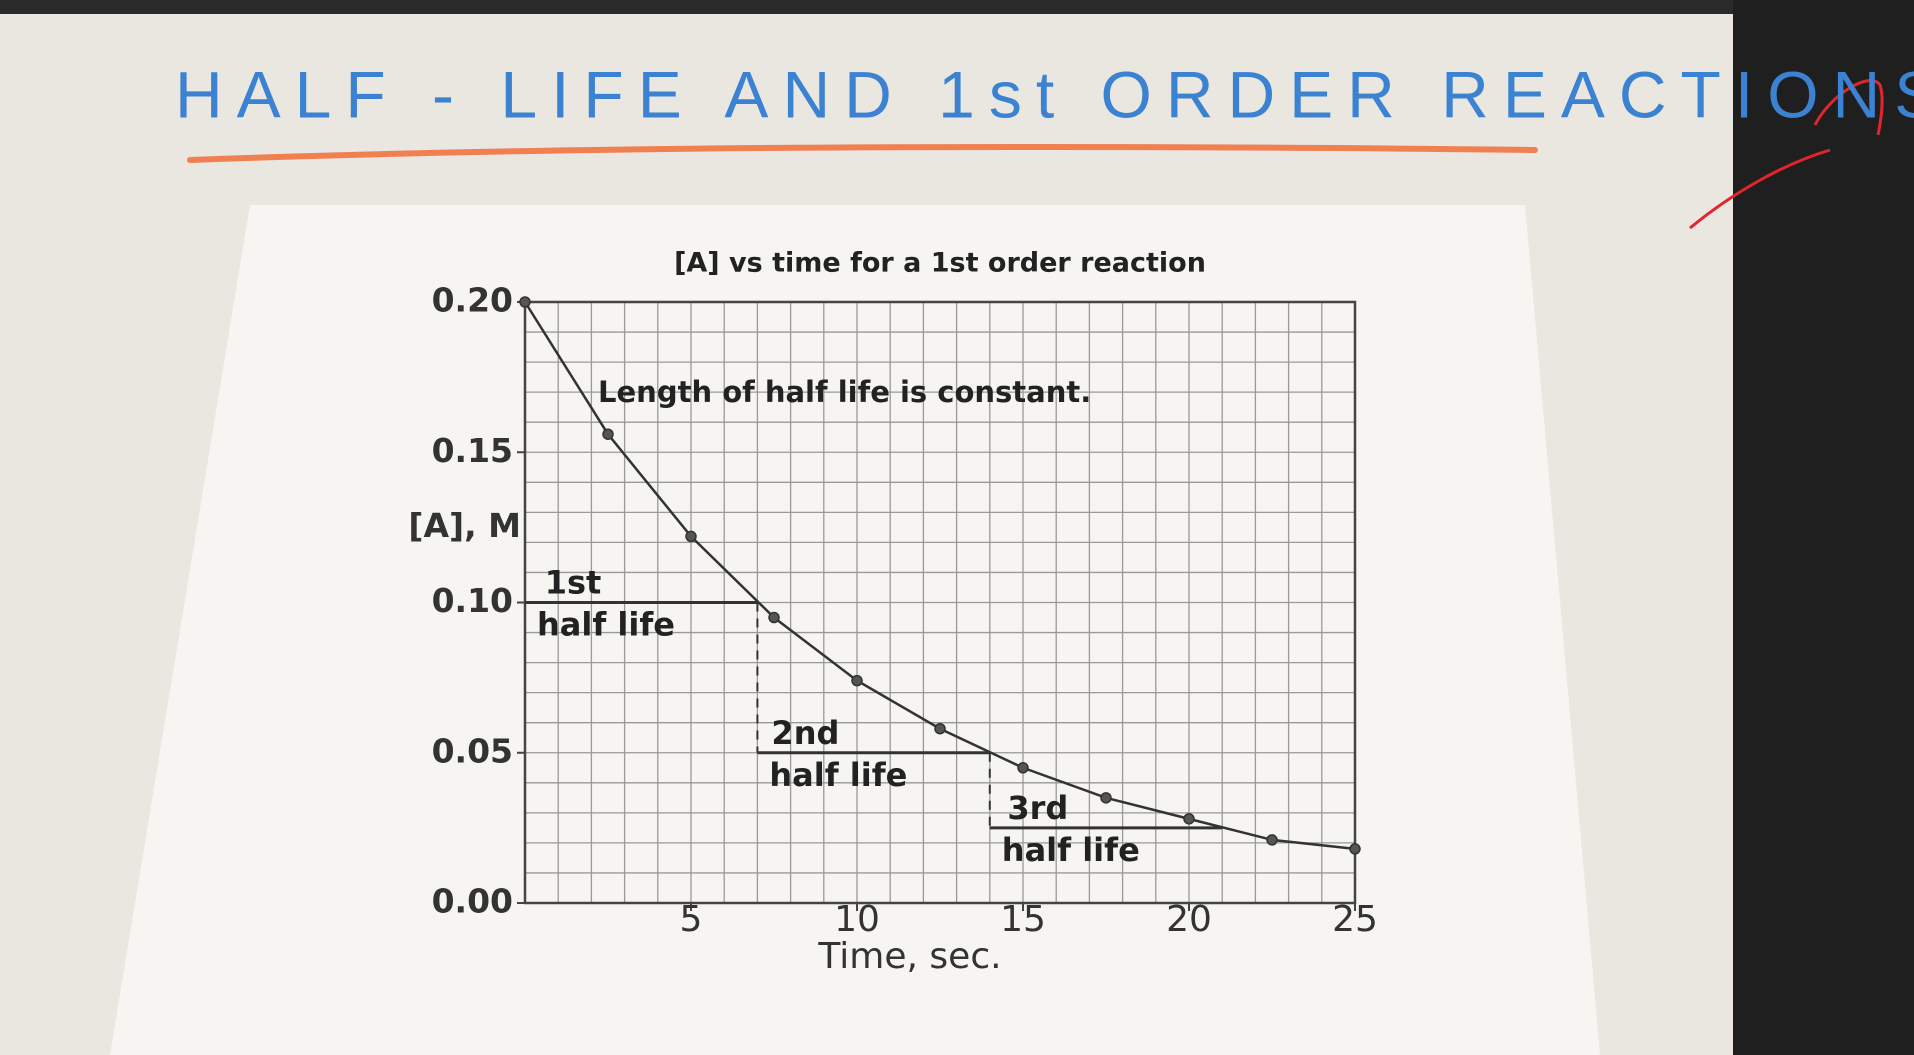  I want to click on half-life-label: 1st, so click(573, 583).